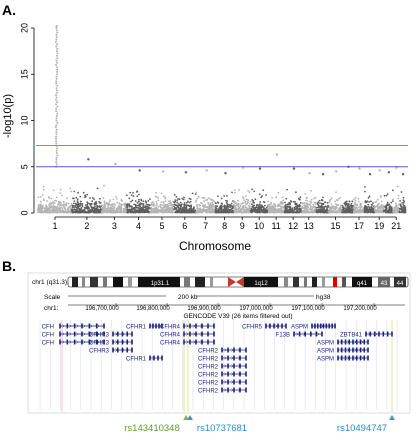 Image resolution: width=419 pixels, height=440 pixels. What do you see at coordinates (8, 116) in the screenshot?
I see `y-axis-label: -log10(p)` at bounding box center [8, 116].